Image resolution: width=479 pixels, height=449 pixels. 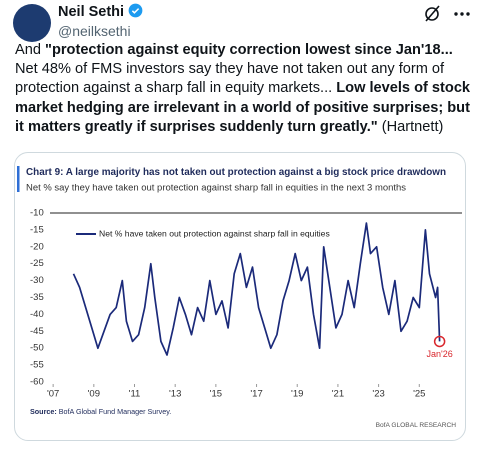 What do you see at coordinates (37, 213) in the screenshot?
I see `y-tick-label: -10` at bounding box center [37, 213].